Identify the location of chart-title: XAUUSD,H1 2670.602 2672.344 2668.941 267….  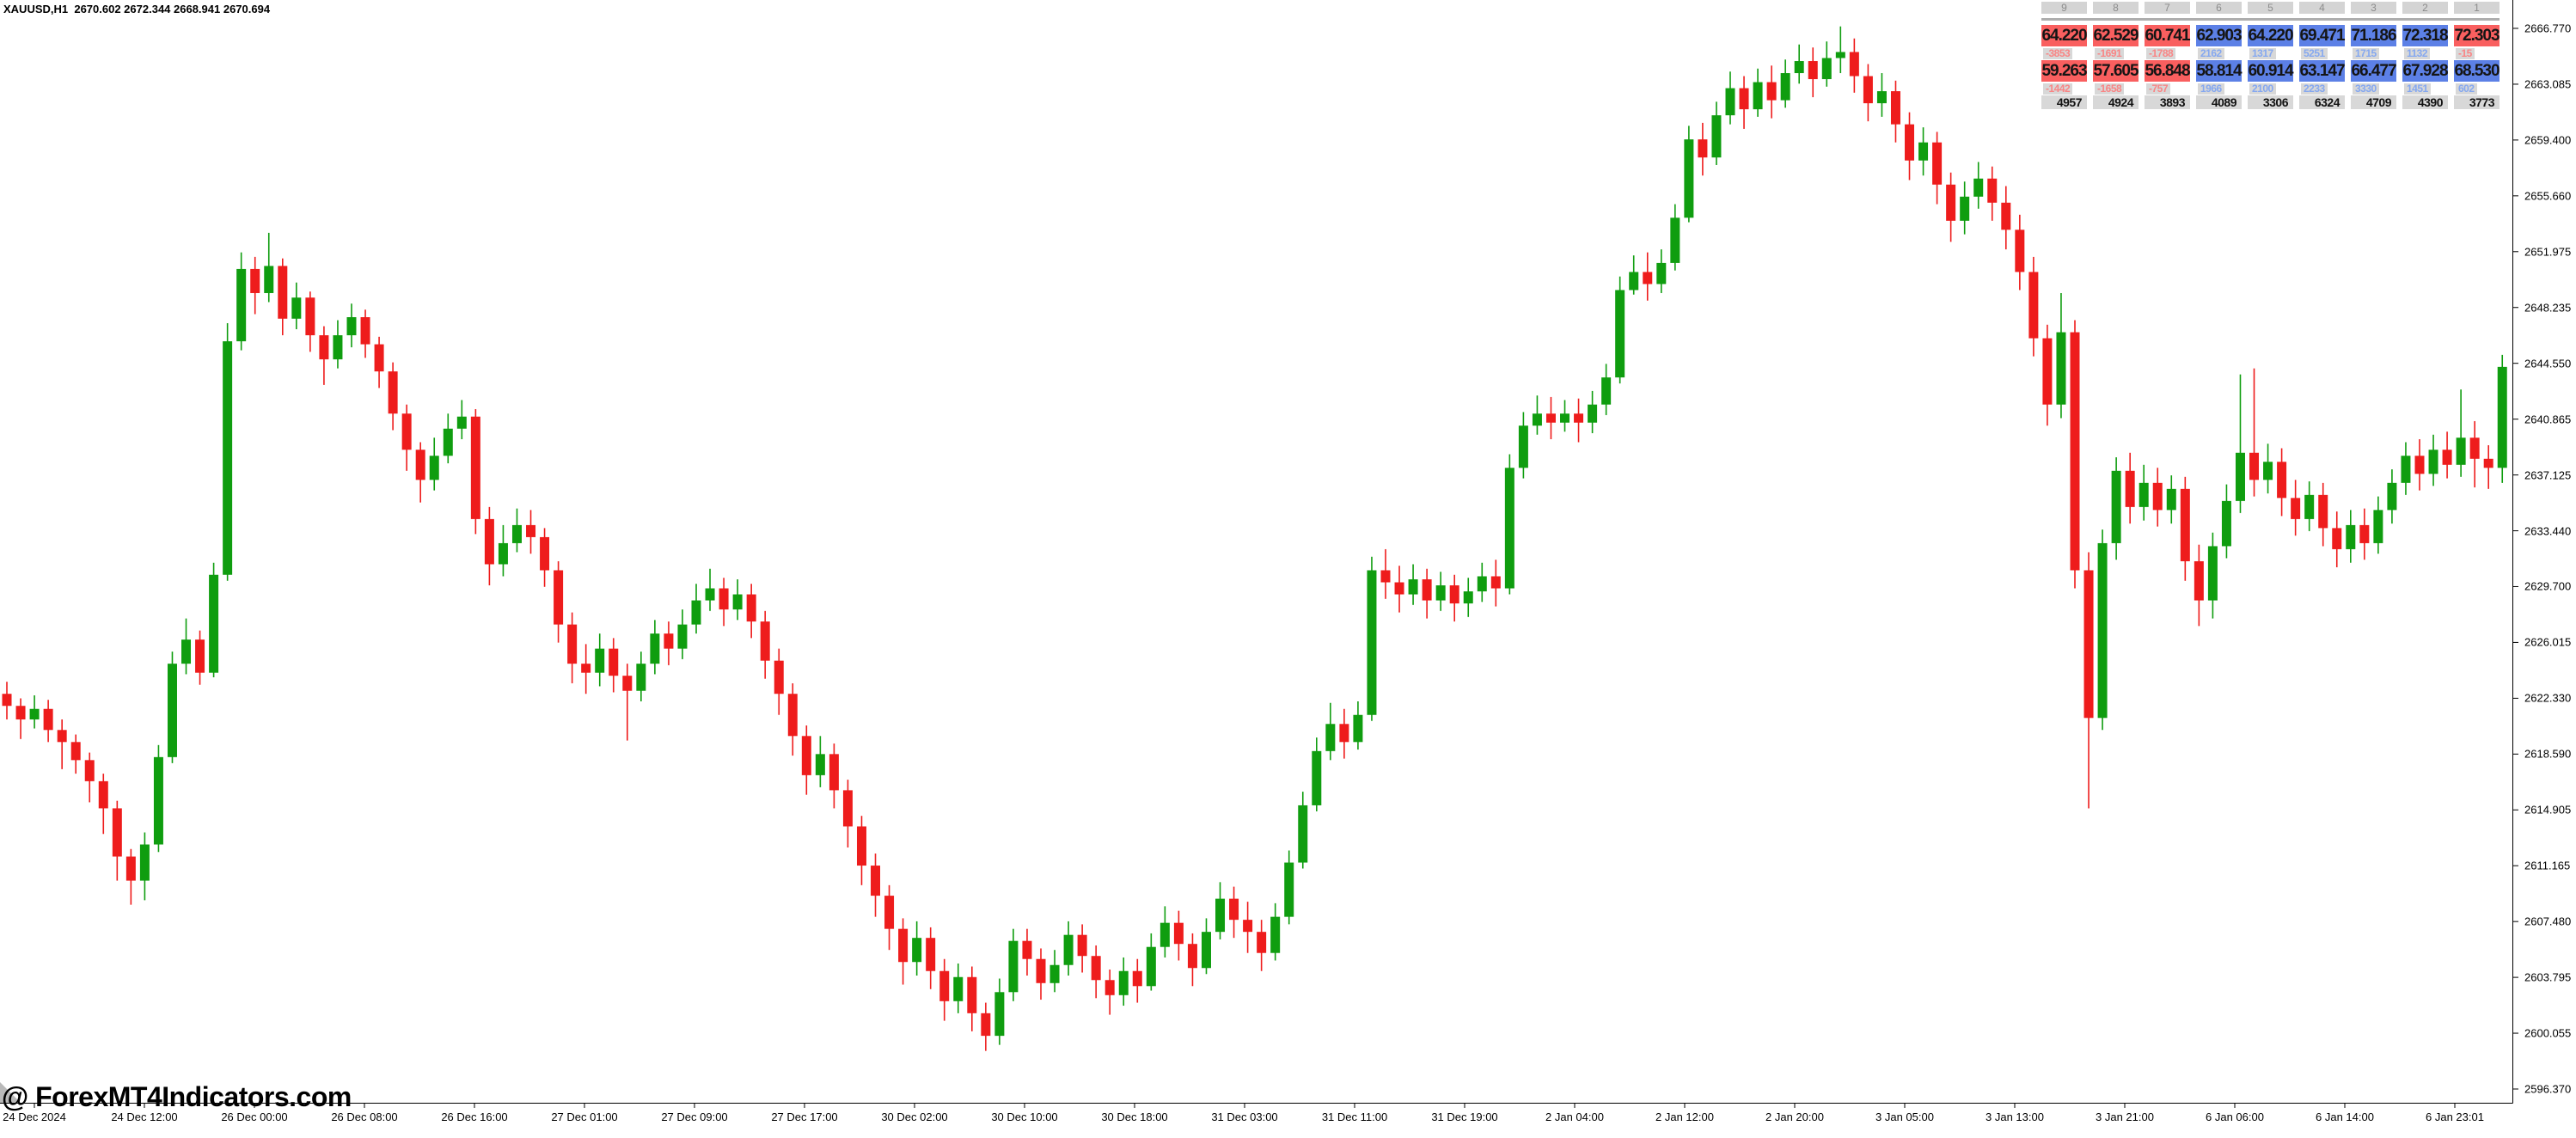
(137, 9).